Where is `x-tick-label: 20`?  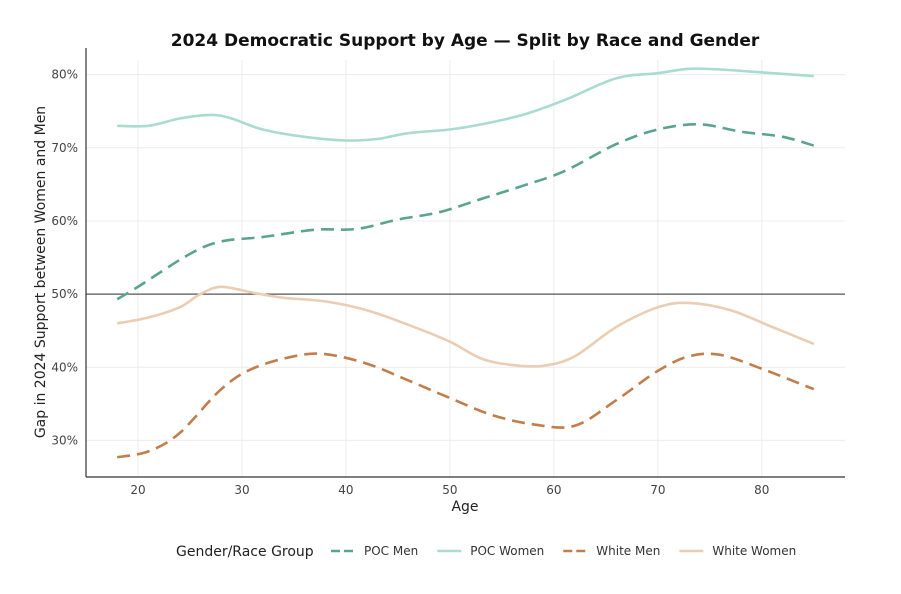 x-tick-label: 20 is located at coordinates (137, 490).